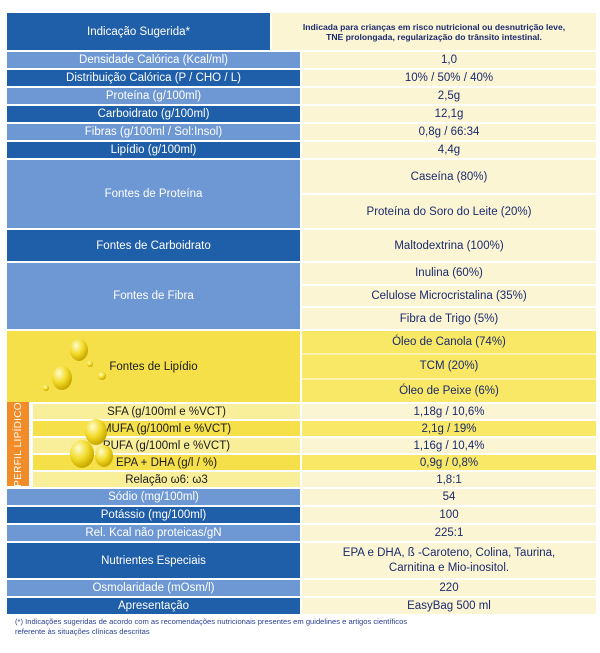 The height and width of the screenshot is (653, 600). What do you see at coordinates (449, 533) in the screenshot?
I see `row-value: 225:1` at bounding box center [449, 533].